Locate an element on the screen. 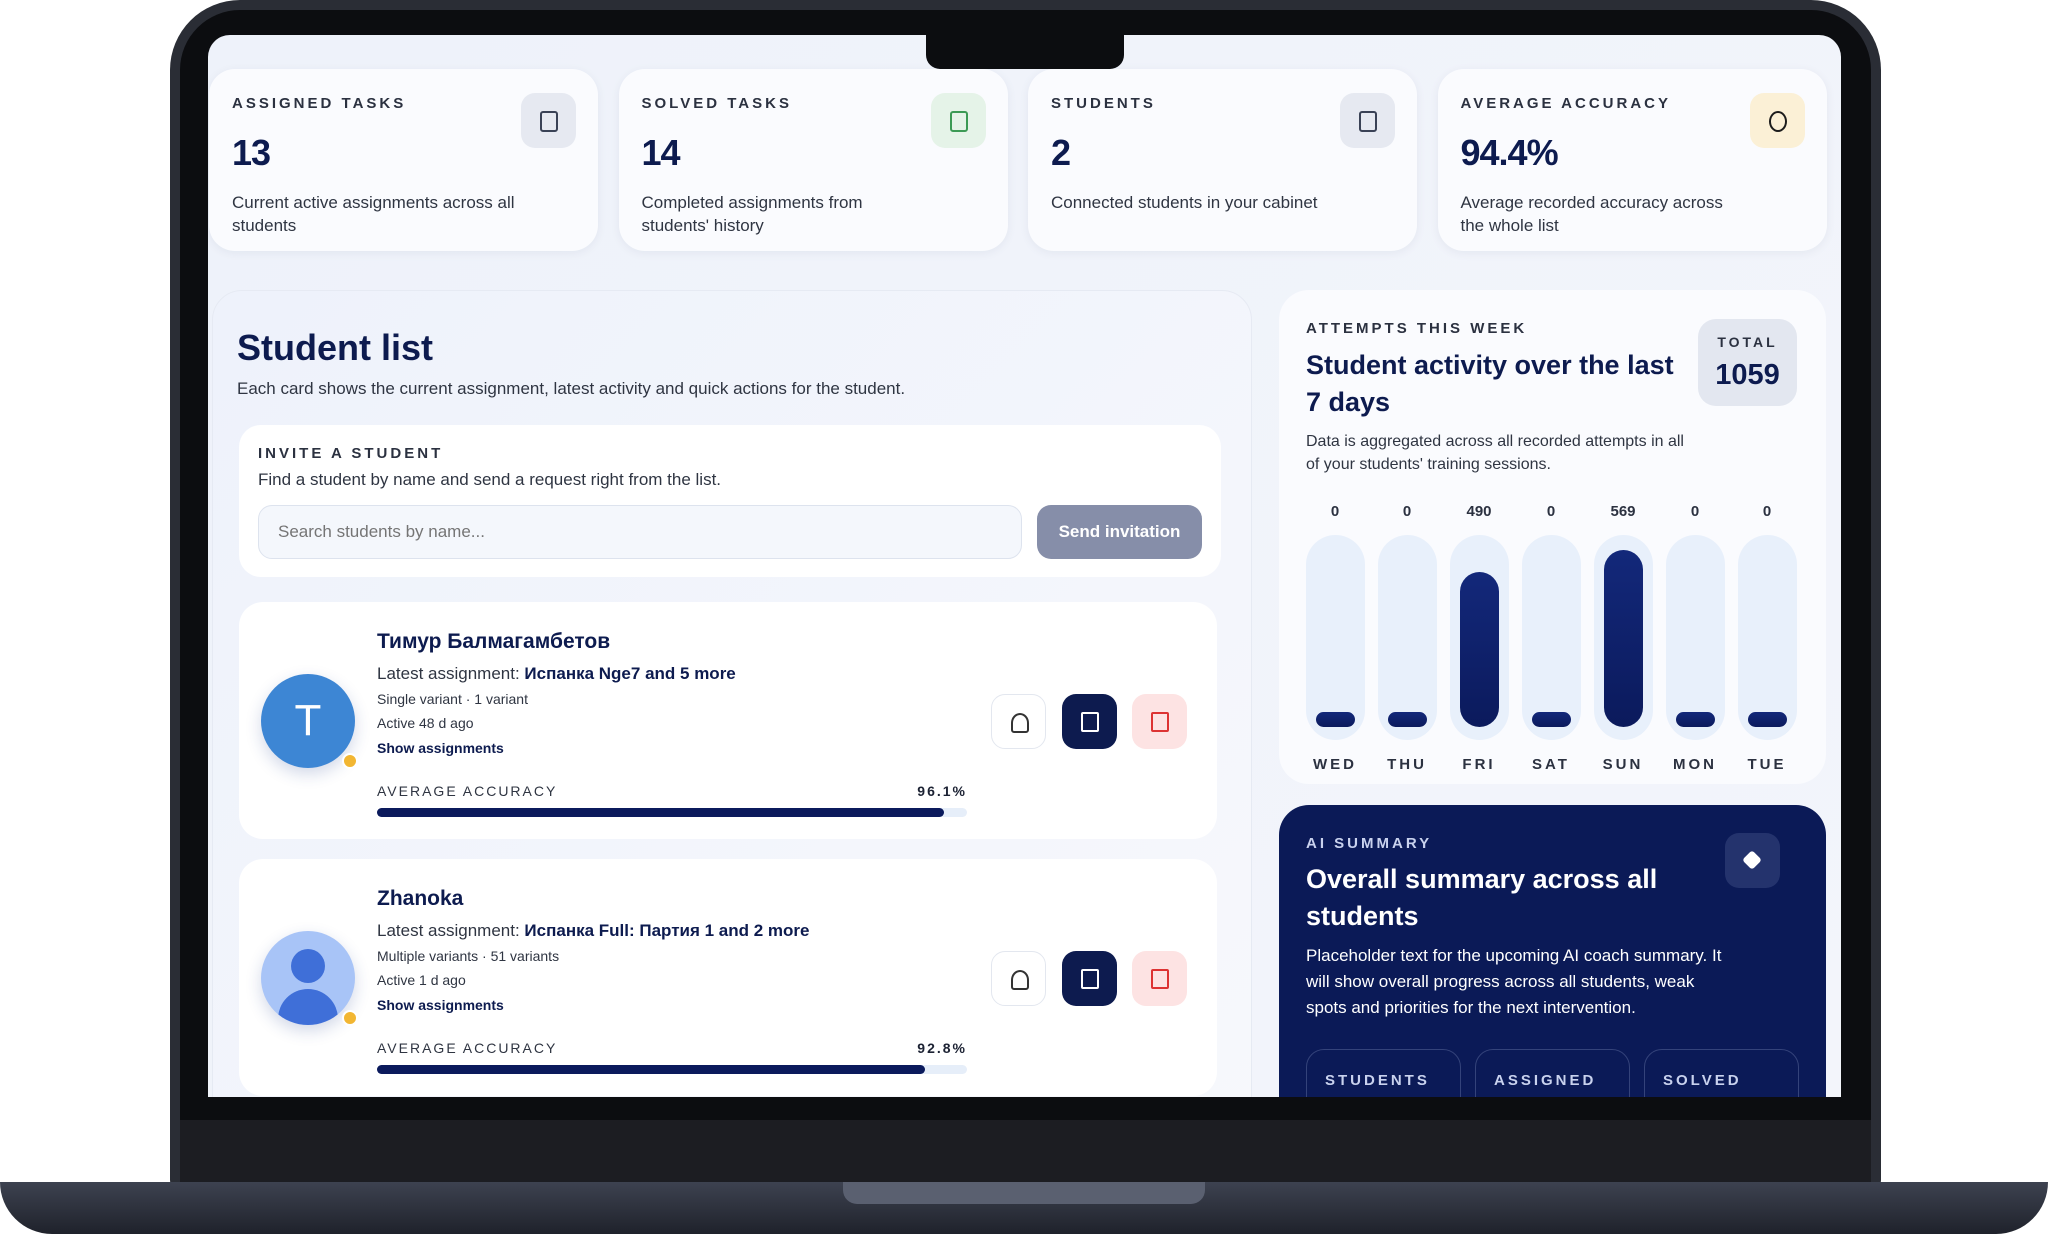 Image resolution: width=2048 pixels, height=1241 pixels. stat-label: SOLVED TASKS is located at coordinates (716, 103).